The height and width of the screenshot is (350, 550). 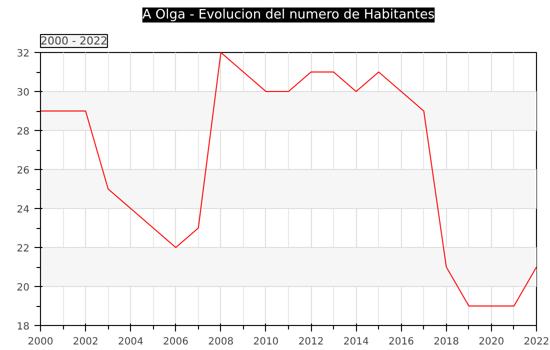 I want to click on y-tick-label: 30, so click(x=23, y=93).